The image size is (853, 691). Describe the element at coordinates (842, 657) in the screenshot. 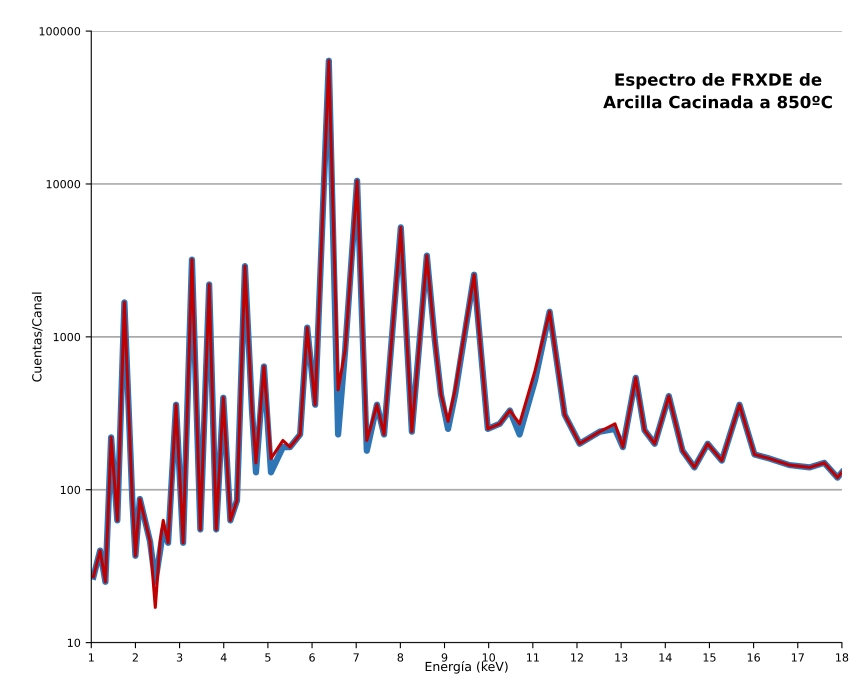

I see `x-tick-label: 18` at that location.